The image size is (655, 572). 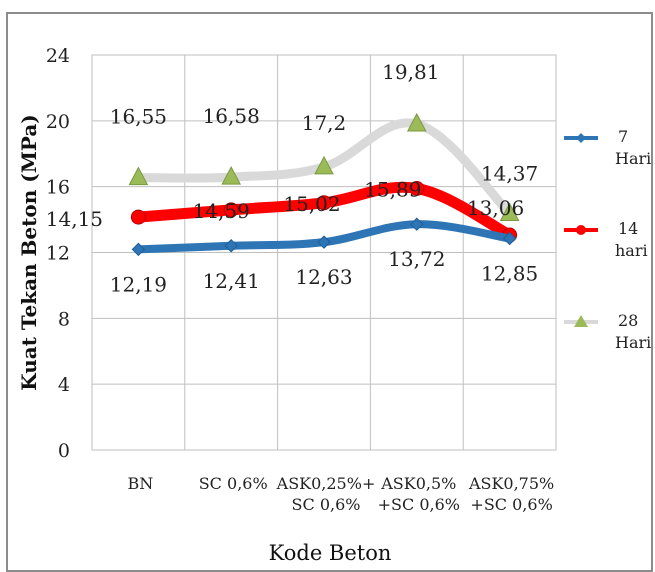 I want to click on y-tick-label: 12, so click(x=58, y=254).